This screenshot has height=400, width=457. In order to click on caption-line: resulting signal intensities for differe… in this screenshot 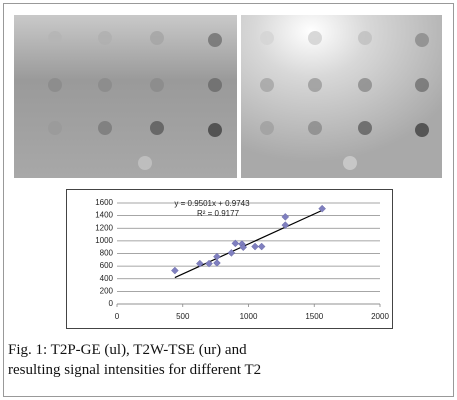, I will do `click(135, 370)`.